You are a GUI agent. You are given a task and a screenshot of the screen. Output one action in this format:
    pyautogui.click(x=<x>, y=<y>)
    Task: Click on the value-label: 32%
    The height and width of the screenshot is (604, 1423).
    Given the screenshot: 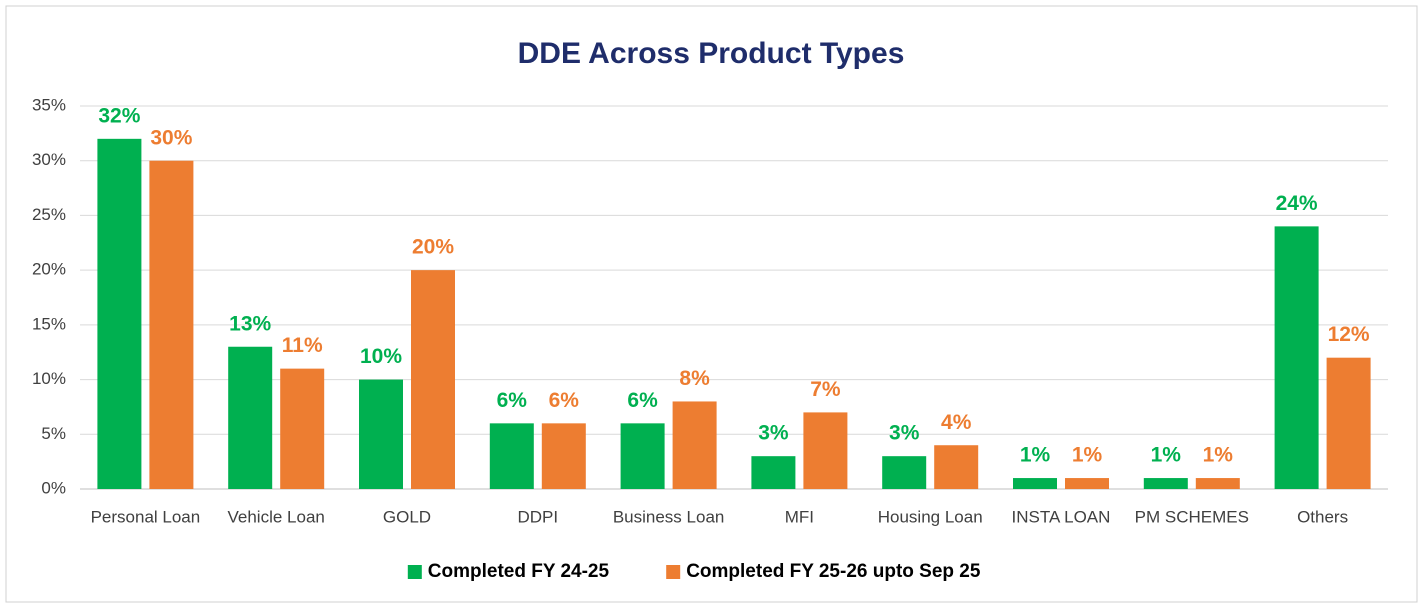 What is the action you would take?
    pyautogui.click(x=119, y=115)
    